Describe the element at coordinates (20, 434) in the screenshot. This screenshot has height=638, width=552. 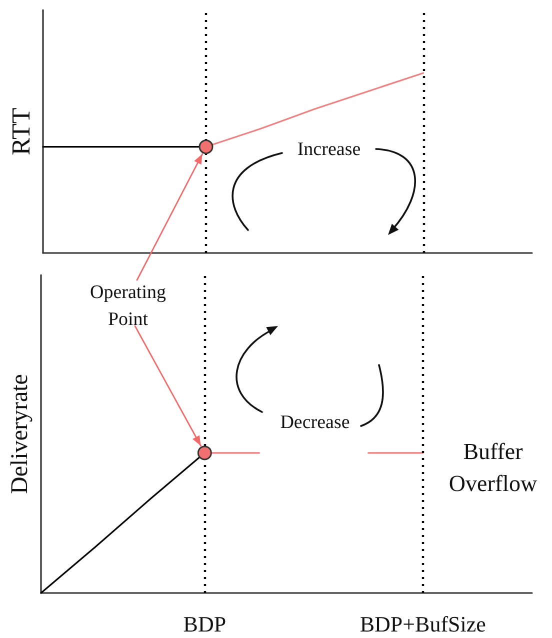
I see `y-axis-title: Deliveryrate` at that location.